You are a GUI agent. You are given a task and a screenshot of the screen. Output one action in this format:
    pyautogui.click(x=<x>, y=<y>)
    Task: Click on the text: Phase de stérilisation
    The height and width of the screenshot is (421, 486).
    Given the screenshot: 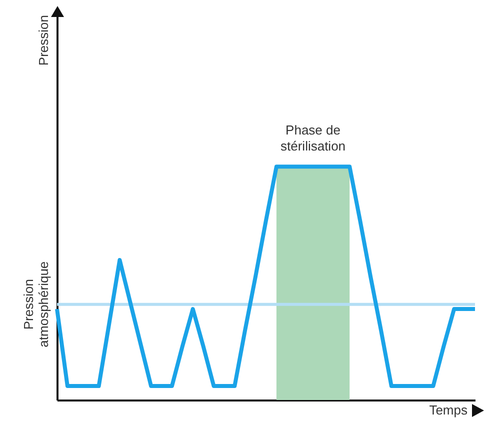 What is the action you would take?
    pyautogui.click(x=313, y=138)
    